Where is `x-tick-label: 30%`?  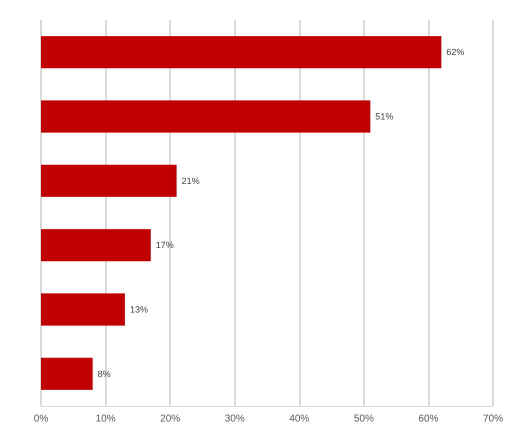 x-tick-label: 30% is located at coordinates (234, 419).